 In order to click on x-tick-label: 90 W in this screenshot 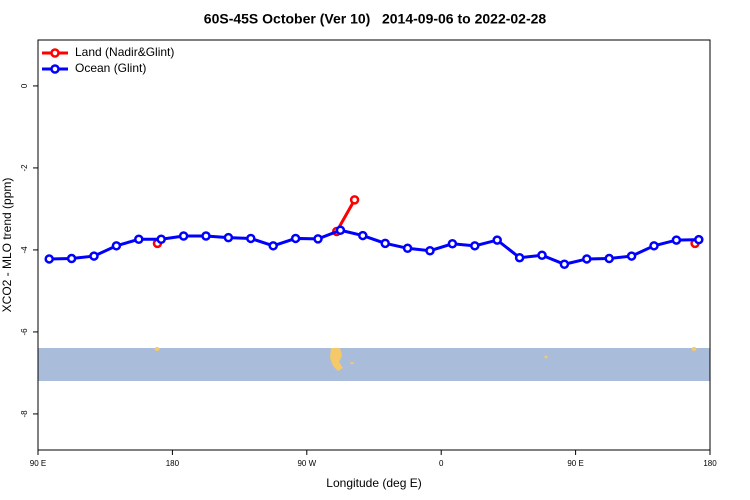, I will do `click(306, 463)`.